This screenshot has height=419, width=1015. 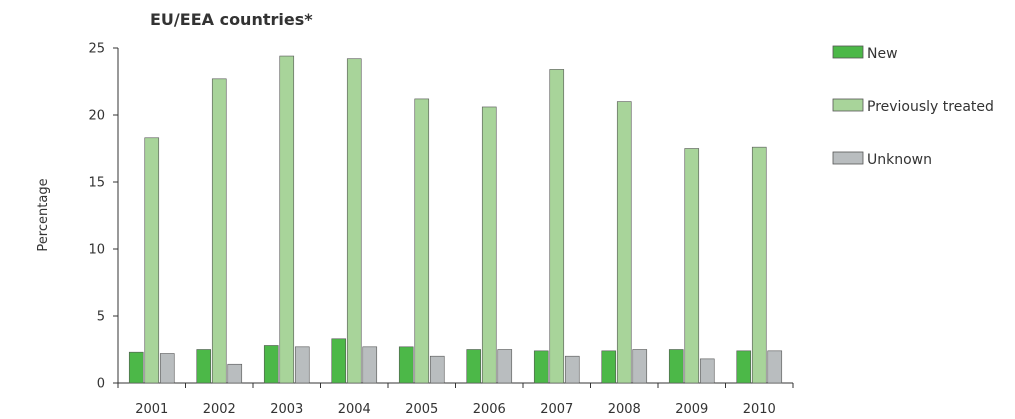 What do you see at coordinates (691, 409) in the screenshot?
I see `x-tick-label: 2009` at bounding box center [691, 409].